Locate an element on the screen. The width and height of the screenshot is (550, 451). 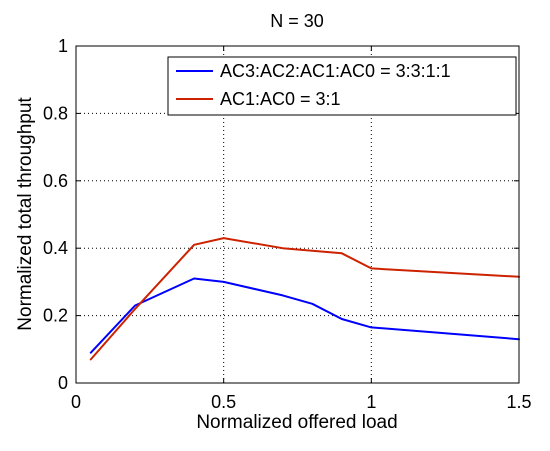
legend: AC3:AC2:AC1:AC0 = 3:3:1:1 AC1:AC0 = 3:1 is located at coordinates (342, 86).